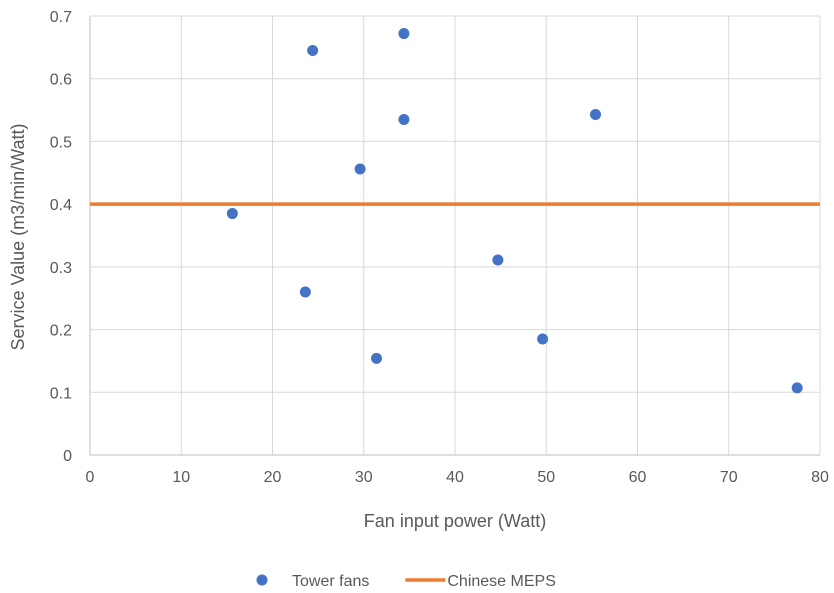  What do you see at coordinates (181, 477) in the screenshot?
I see `x-tick-label: 10` at bounding box center [181, 477].